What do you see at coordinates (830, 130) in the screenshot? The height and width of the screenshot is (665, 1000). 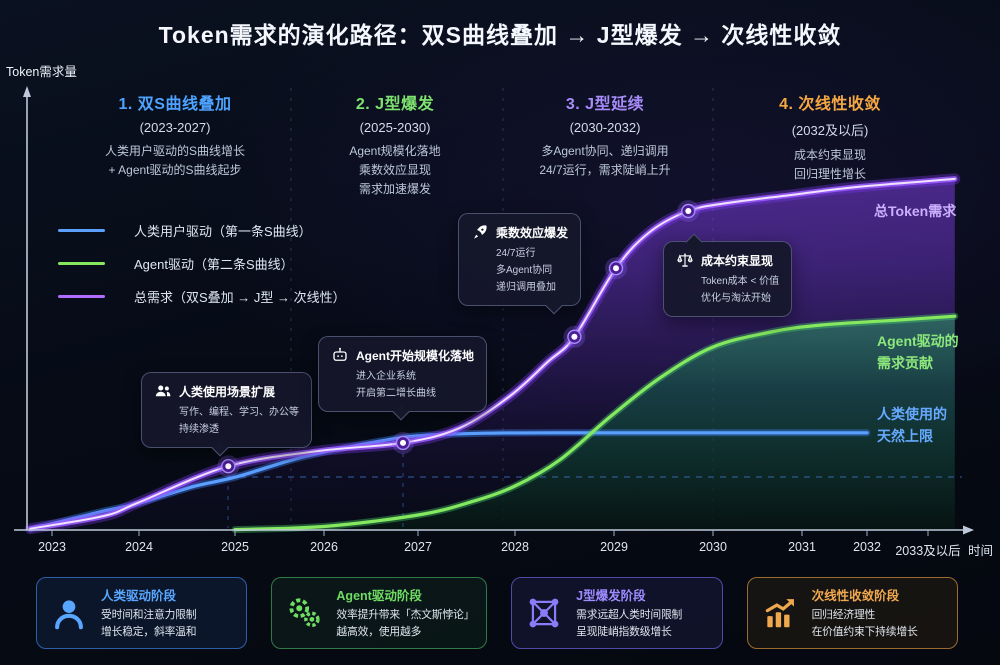 I see `phase-years: (2032及以后)` at bounding box center [830, 130].